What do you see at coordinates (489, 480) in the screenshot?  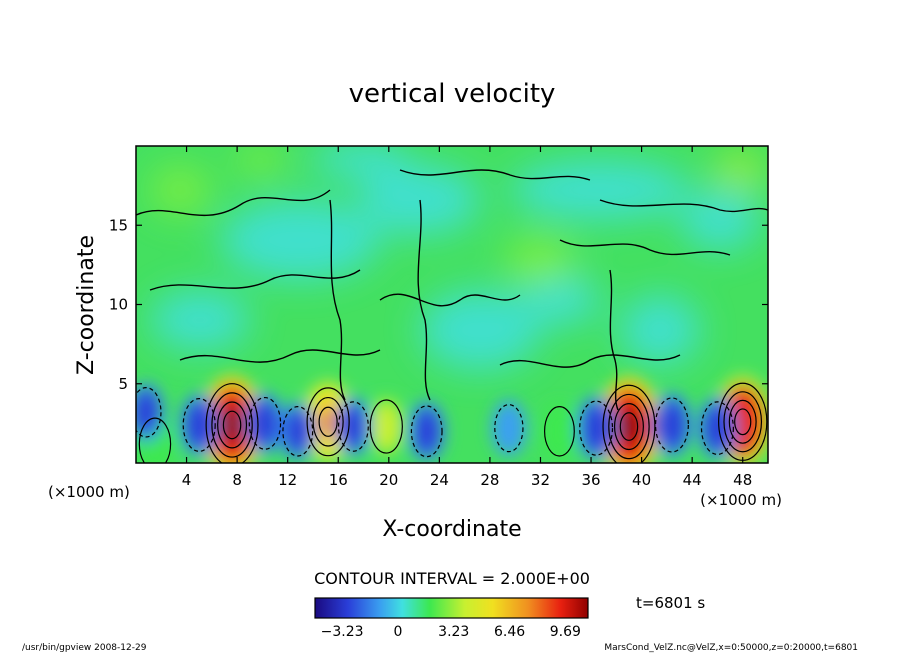 I see `x-tick-label: 28` at bounding box center [489, 480].